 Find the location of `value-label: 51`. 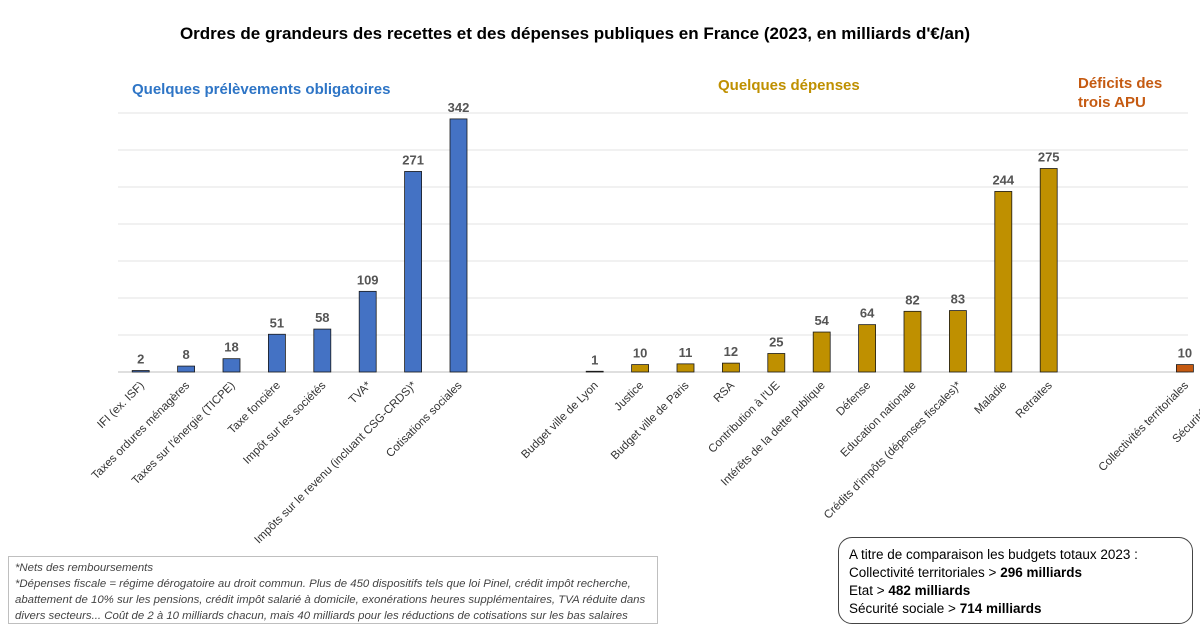

value-label: 51 is located at coordinates (277, 322).